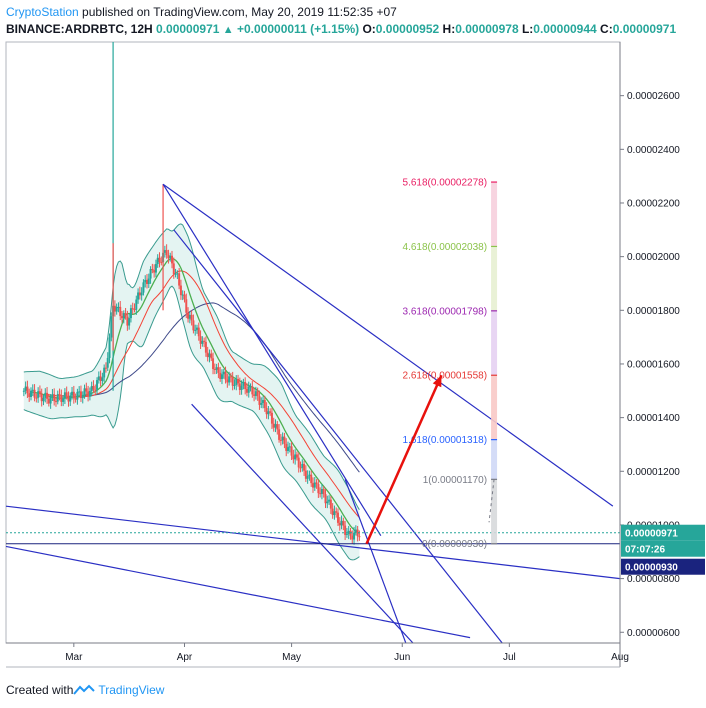 The width and height of the screenshot is (706, 708). I want to click on last-price: 0.00000971, so click(188, 29).